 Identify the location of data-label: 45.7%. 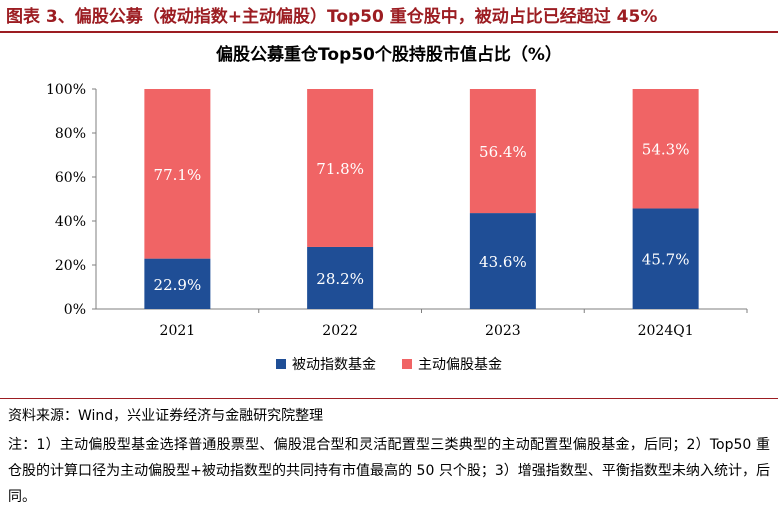
(666, 260).